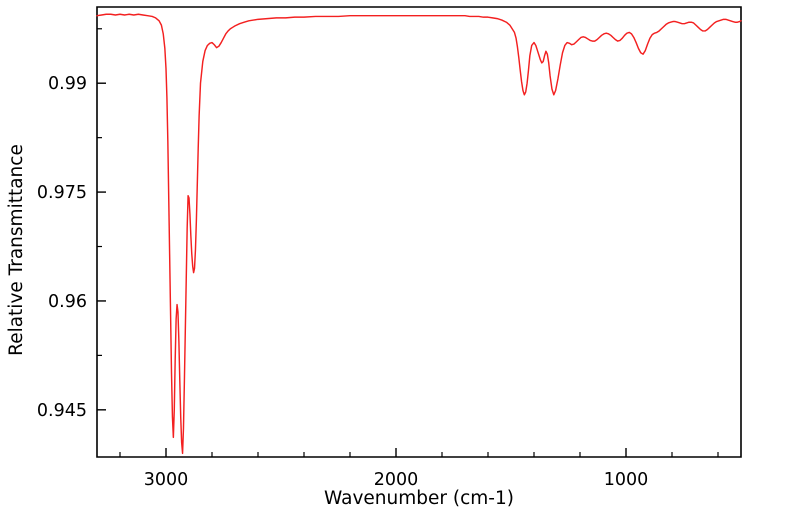  What do you see at coordinates (419, 452) in the screenshot?
I see `x-axis-ticks` at bounding box center [419, 452].